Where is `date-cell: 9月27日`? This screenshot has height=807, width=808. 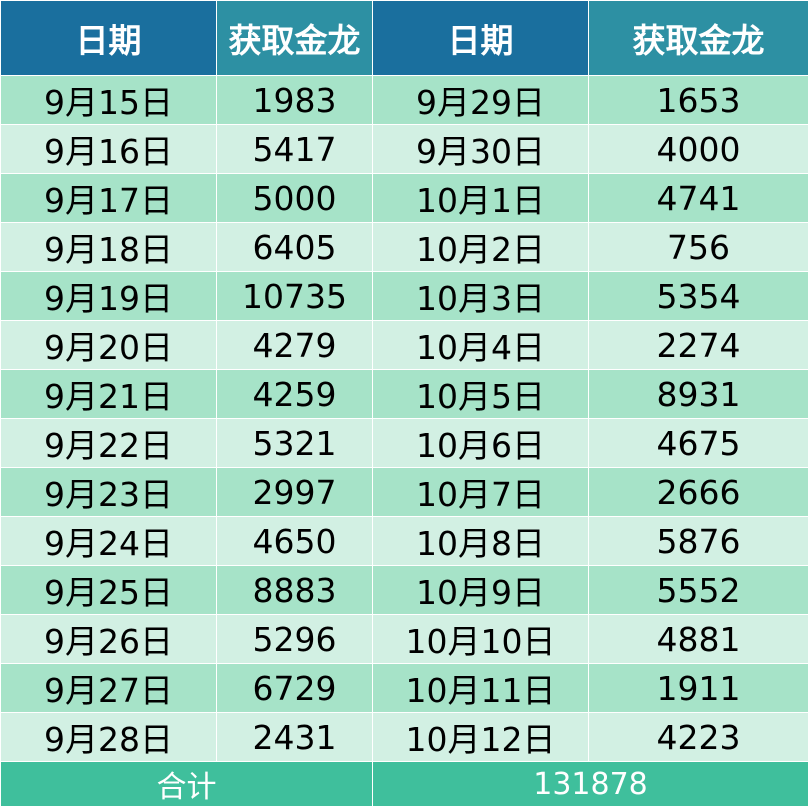 date-cell: 9月27日 is located at coordinates (109, 688).